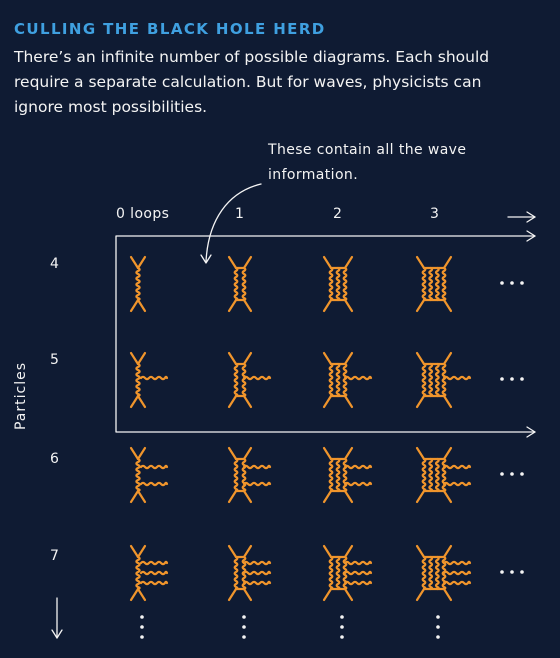 This screenshot has width=560, height=658. I want to click on row-label-6-particles: 6, so click(54, 459).